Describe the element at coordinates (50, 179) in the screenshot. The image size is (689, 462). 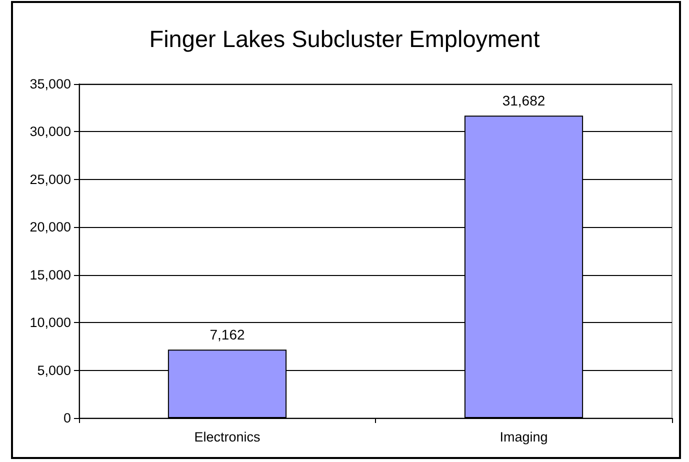
I see `y-tick-label: 25,000` at that location.